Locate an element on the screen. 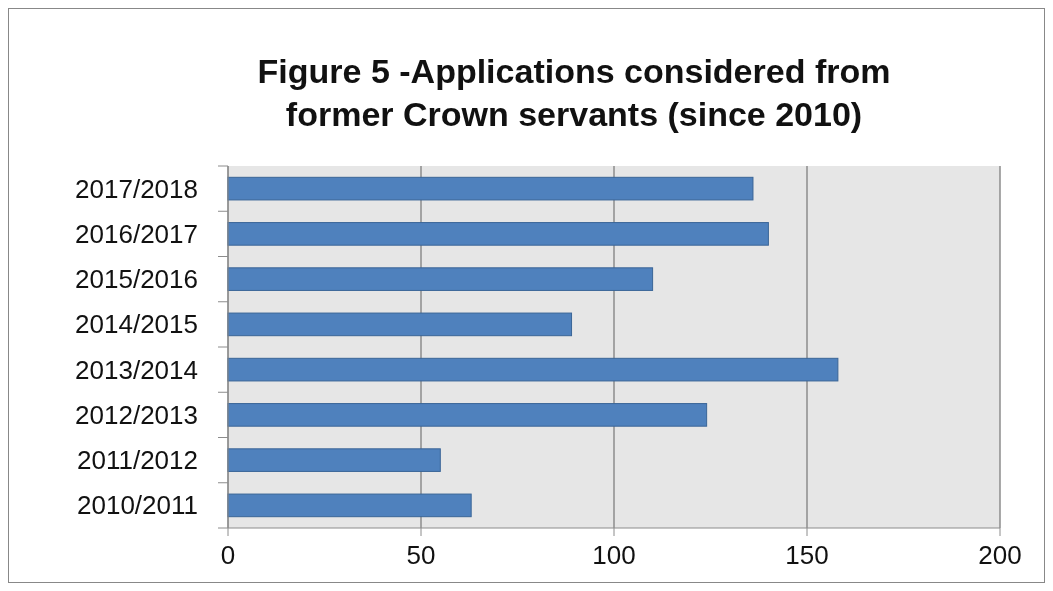 This screenshot has height=591, width=1053. y-tick-label: 2012/2013 is located at coordinates (136, 414).